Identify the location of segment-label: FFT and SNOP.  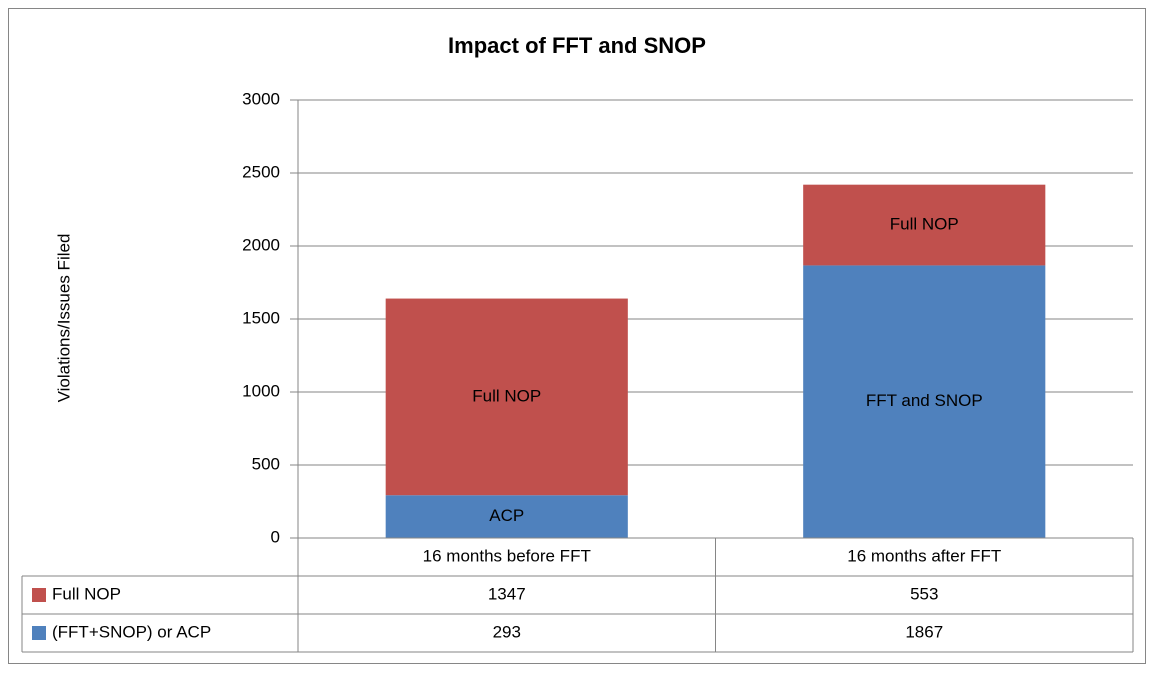
(924, 400).